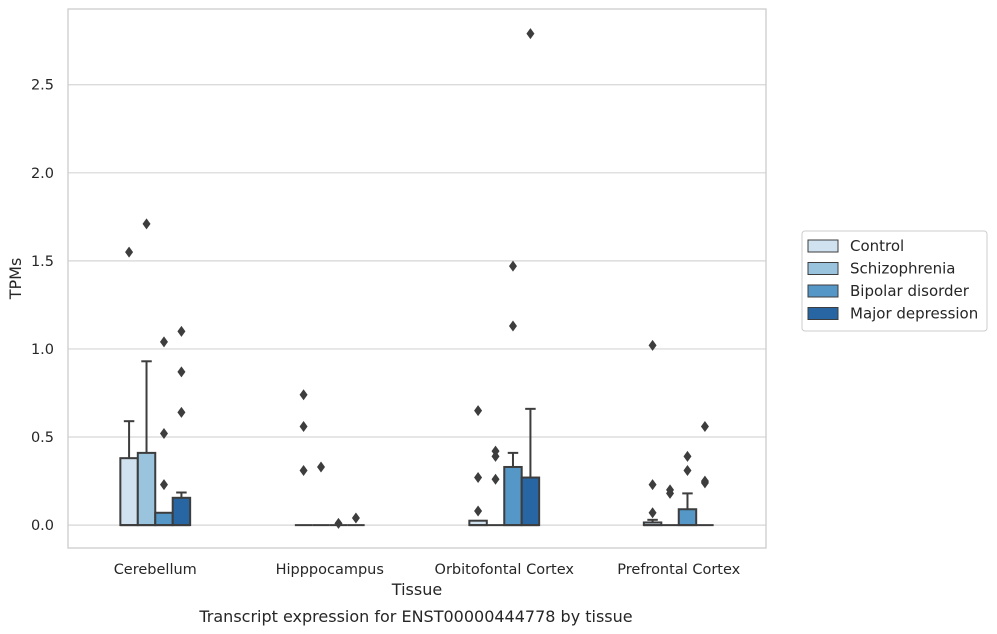 This screenshot has height=634, width=997. What do you see at coordinates (42, 262) in the screenshot?
I see `y-tick-label: 1.5` at bounding box center [42, 262].